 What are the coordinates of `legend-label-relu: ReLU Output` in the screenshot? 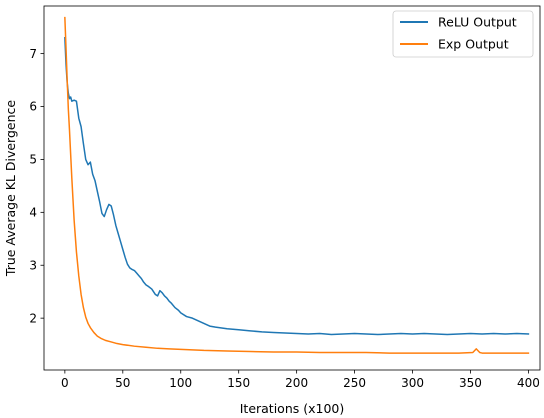 It's located at (477, 22).